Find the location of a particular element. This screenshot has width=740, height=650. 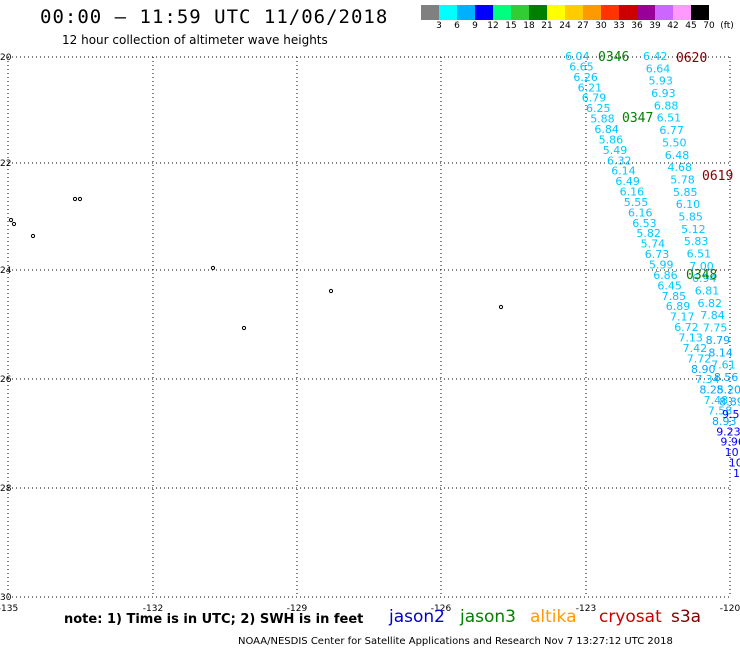

wave-height-value: 5.83 is located at coordinates (696, 241).